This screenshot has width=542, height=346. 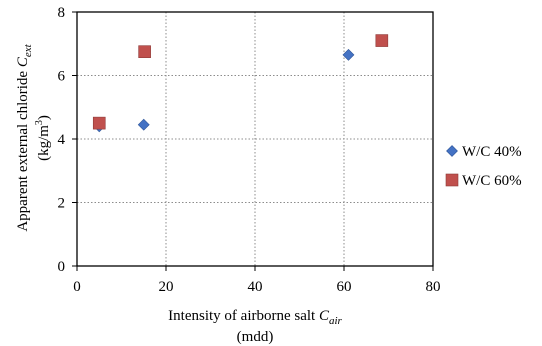 I want to click on legend: W/C 40% W/C 60%, so click(x=483, y=166).